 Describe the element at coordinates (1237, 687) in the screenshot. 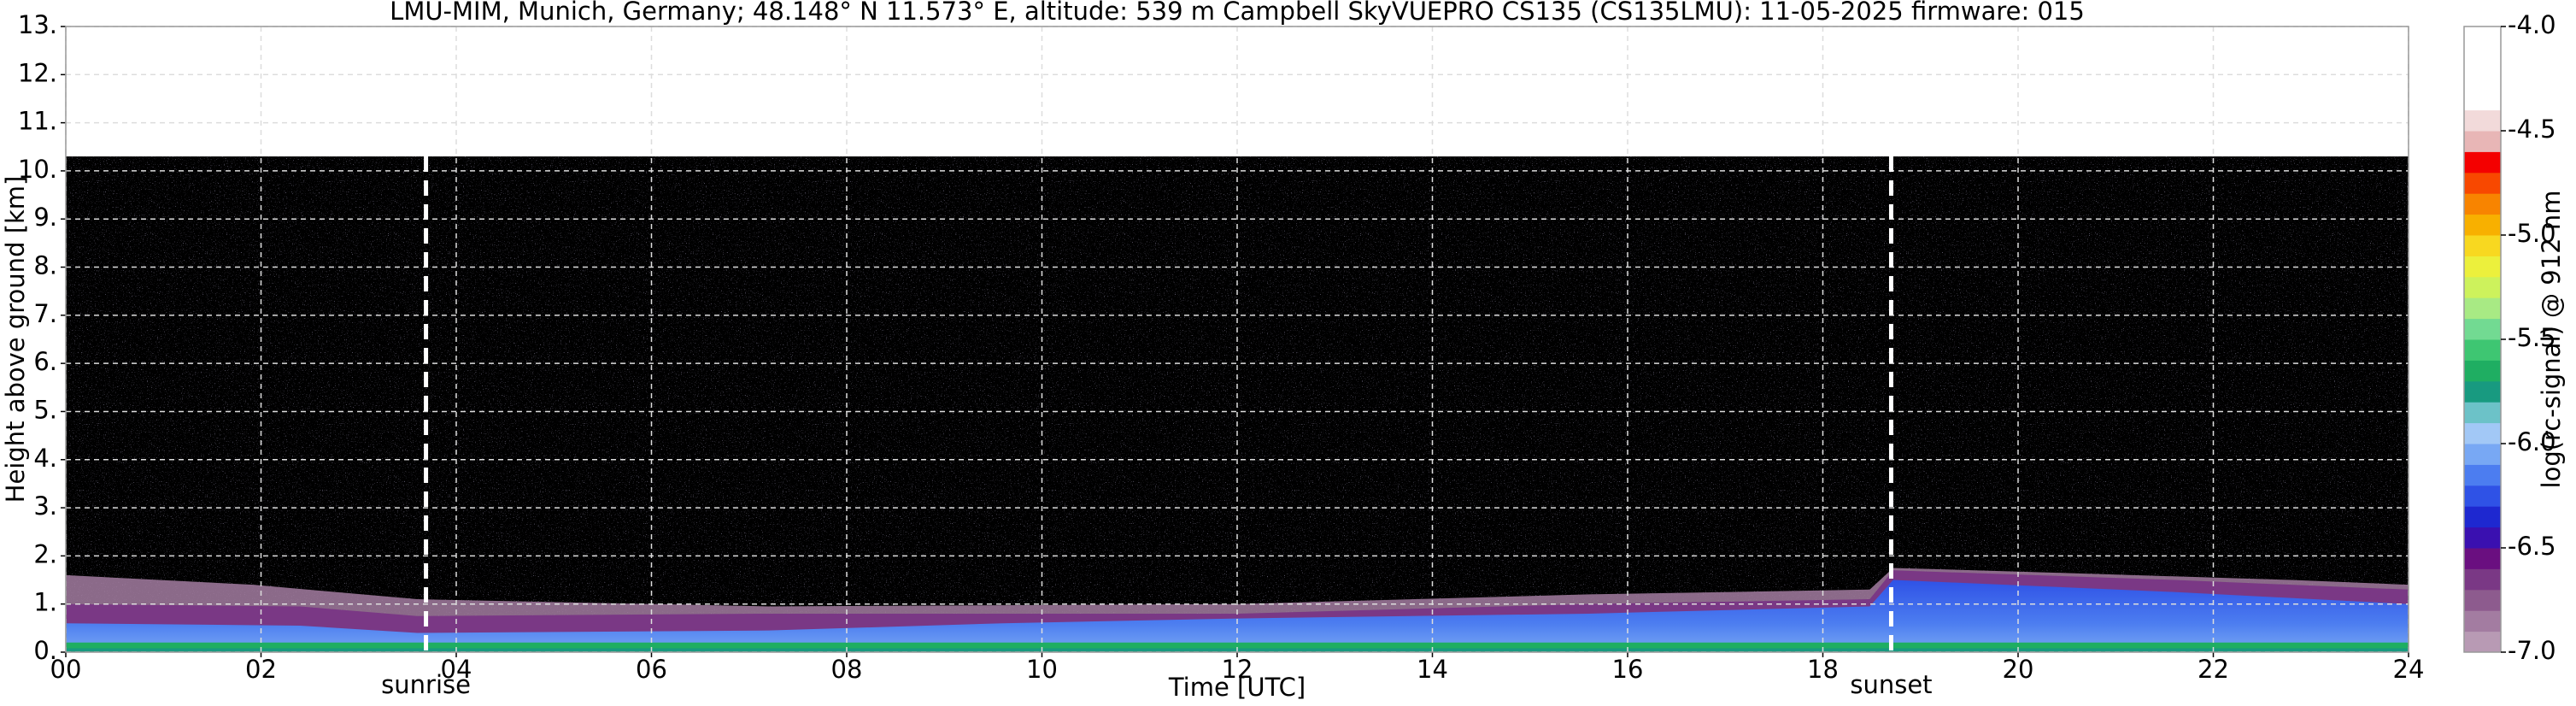

I see `x-axis-label: Time [UTC]` at that location.